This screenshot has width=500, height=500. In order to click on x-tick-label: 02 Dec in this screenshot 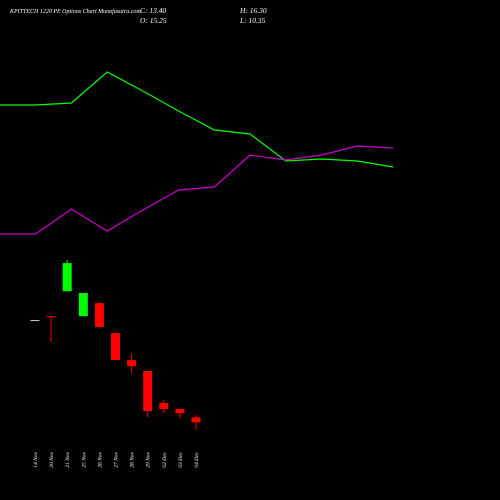, I will do `click(165, 459)`.